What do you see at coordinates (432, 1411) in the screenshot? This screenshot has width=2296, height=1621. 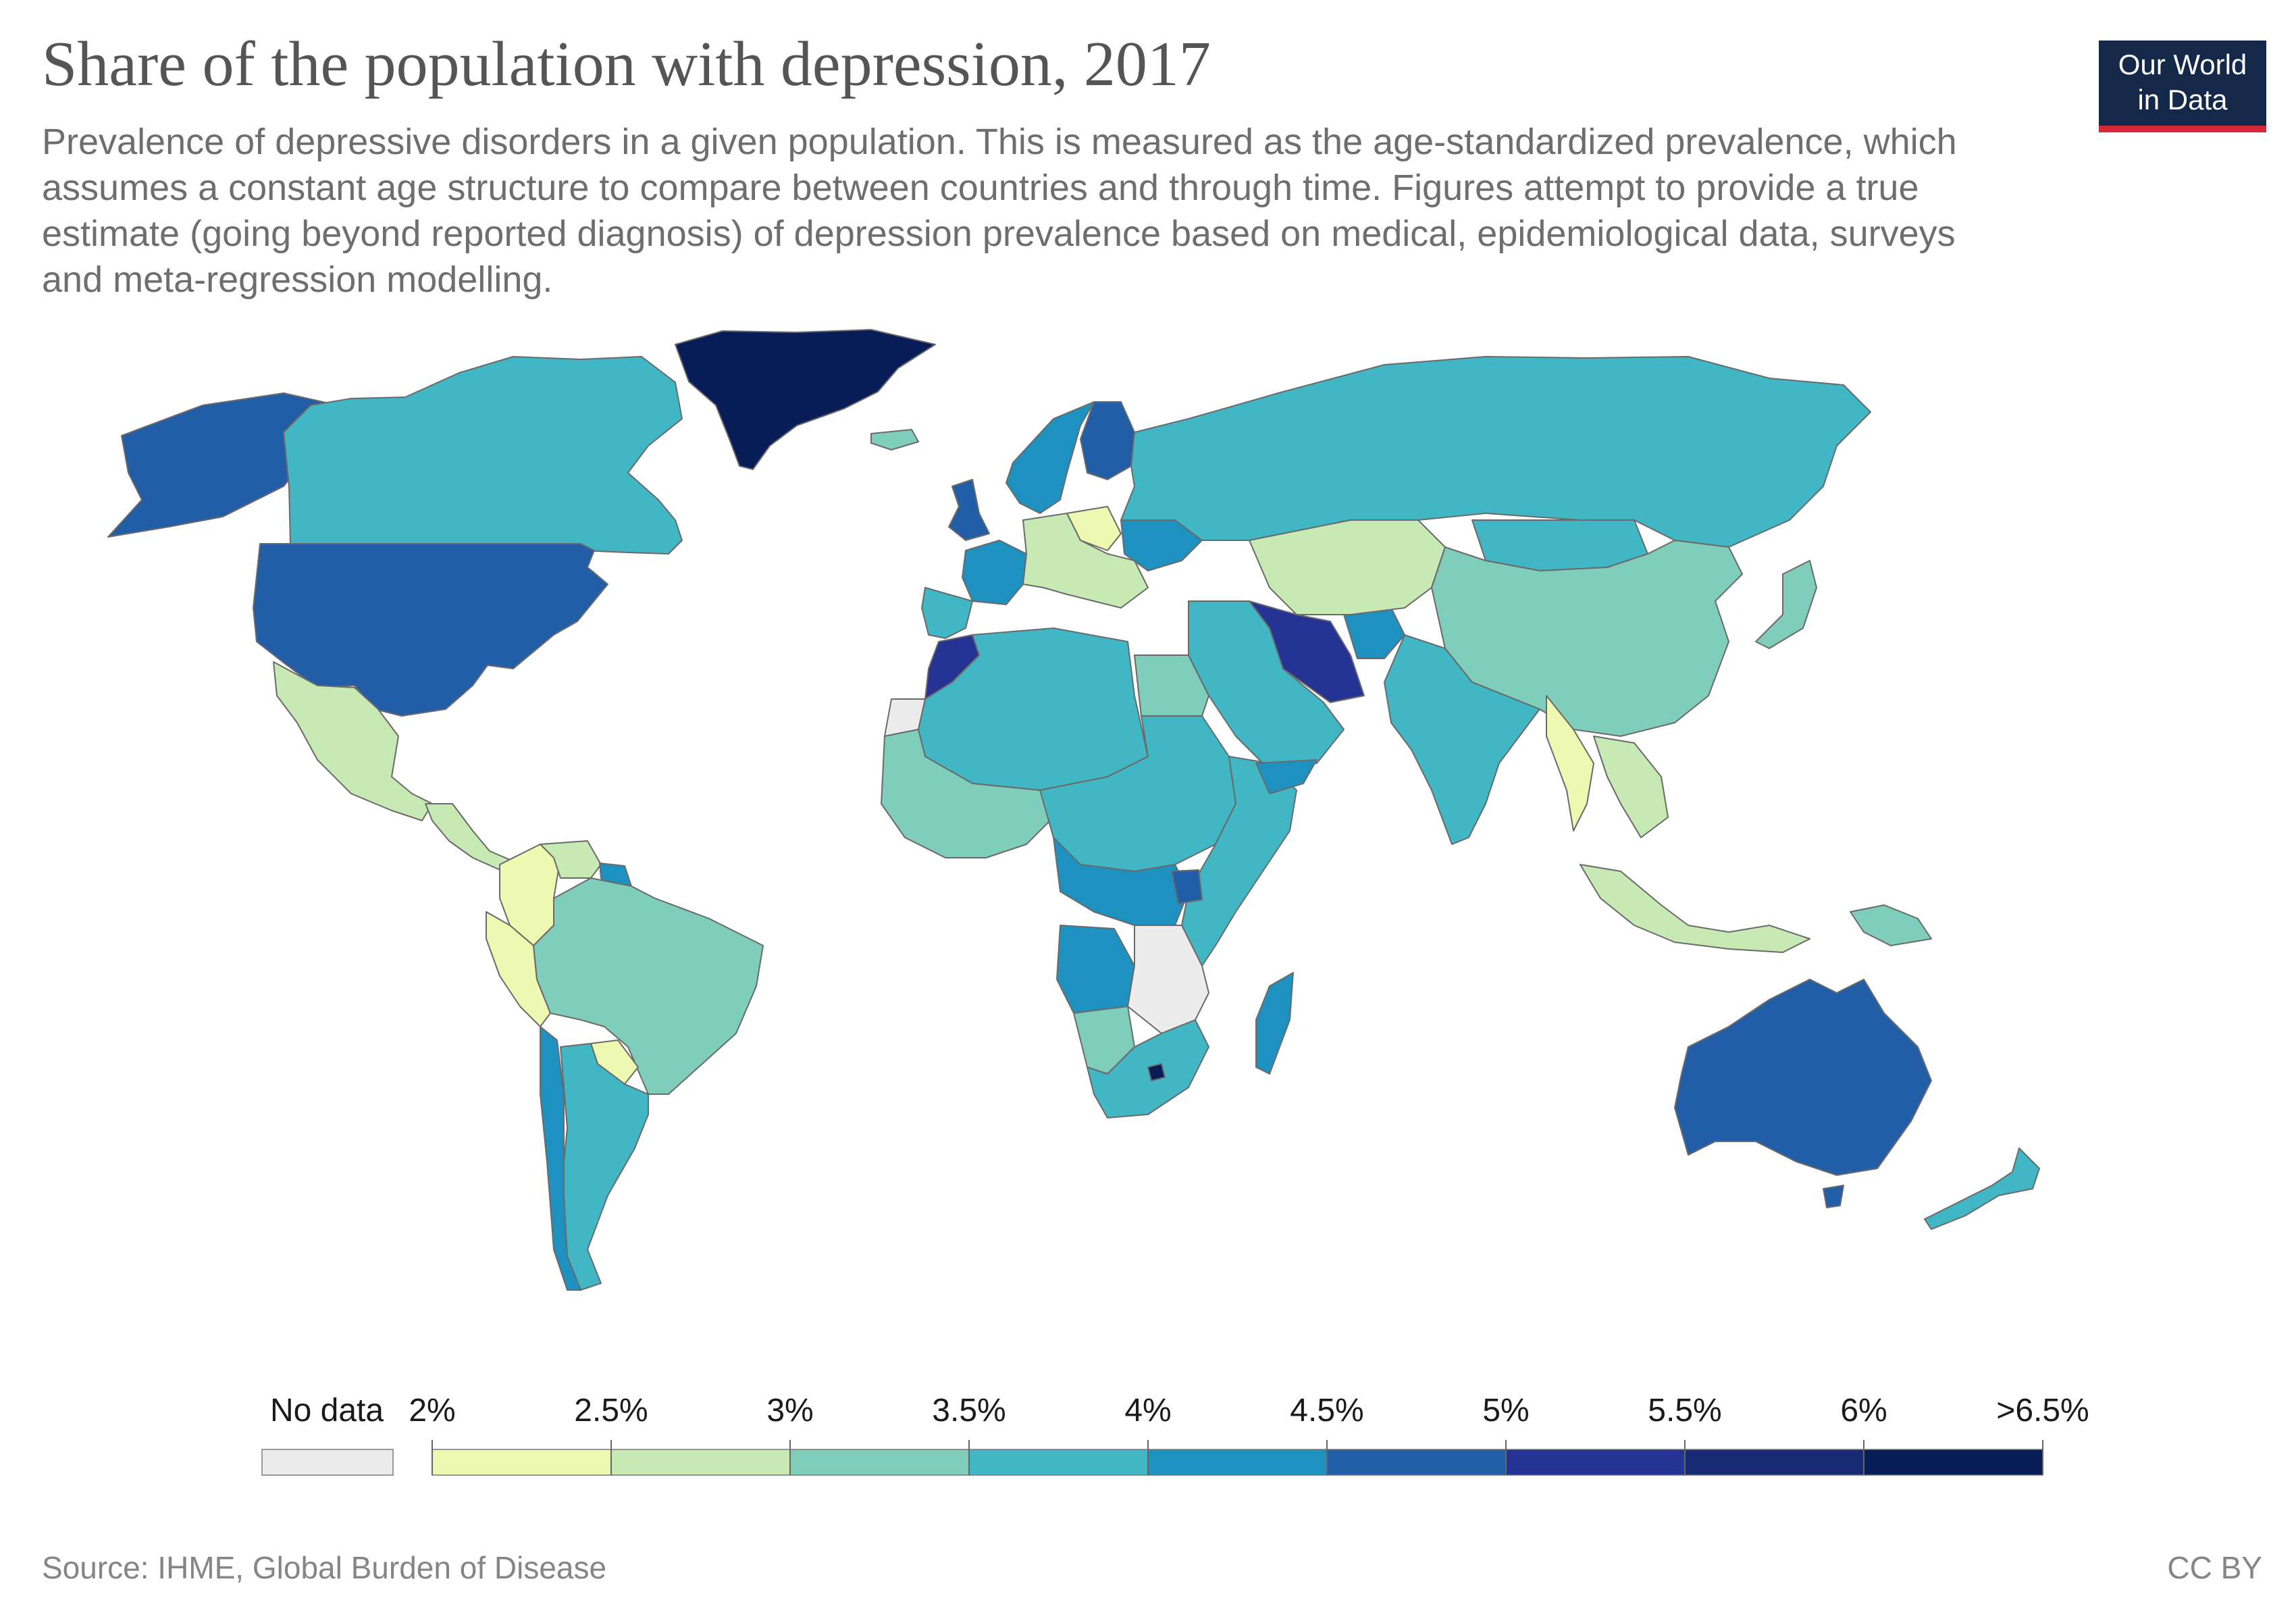 I see `legend-tick-label: 2%` at bounding box center [432, 1411].